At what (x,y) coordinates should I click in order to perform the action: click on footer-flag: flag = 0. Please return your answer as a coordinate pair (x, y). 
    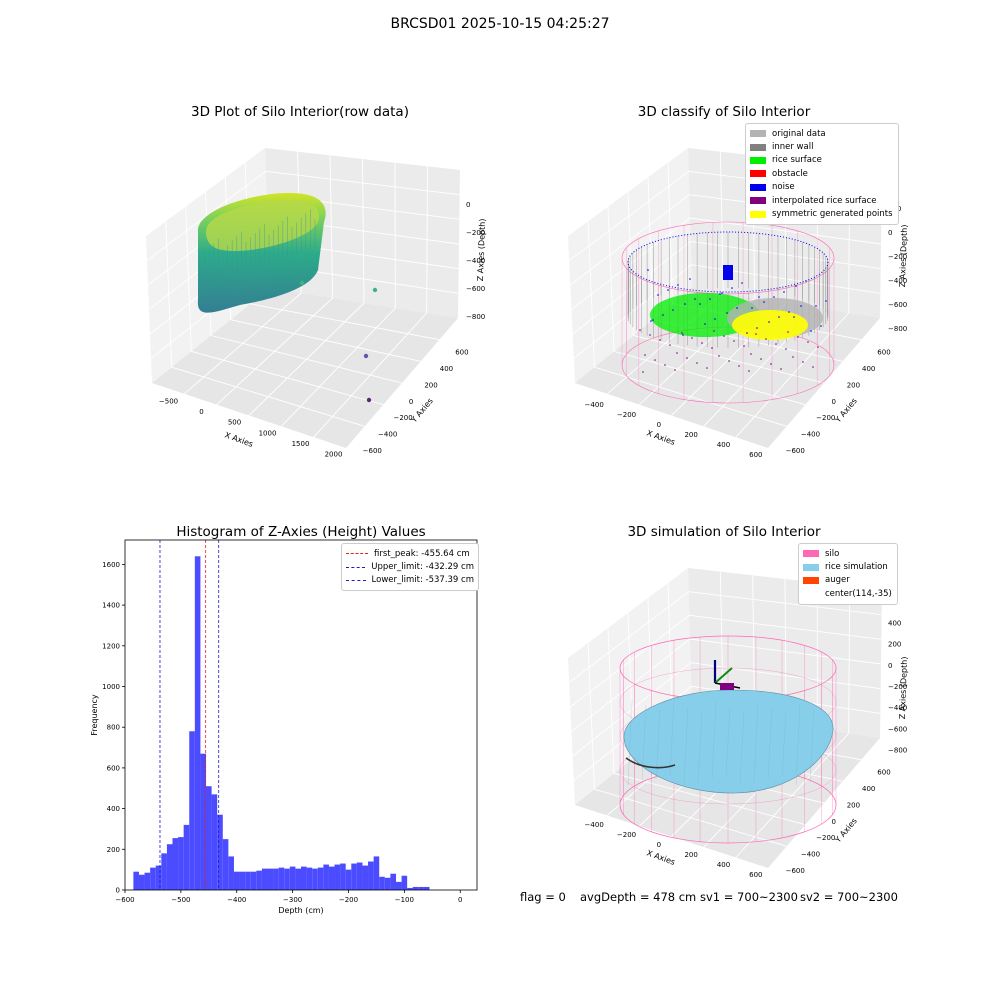
    Looking at the image, I should click on (543, 897).